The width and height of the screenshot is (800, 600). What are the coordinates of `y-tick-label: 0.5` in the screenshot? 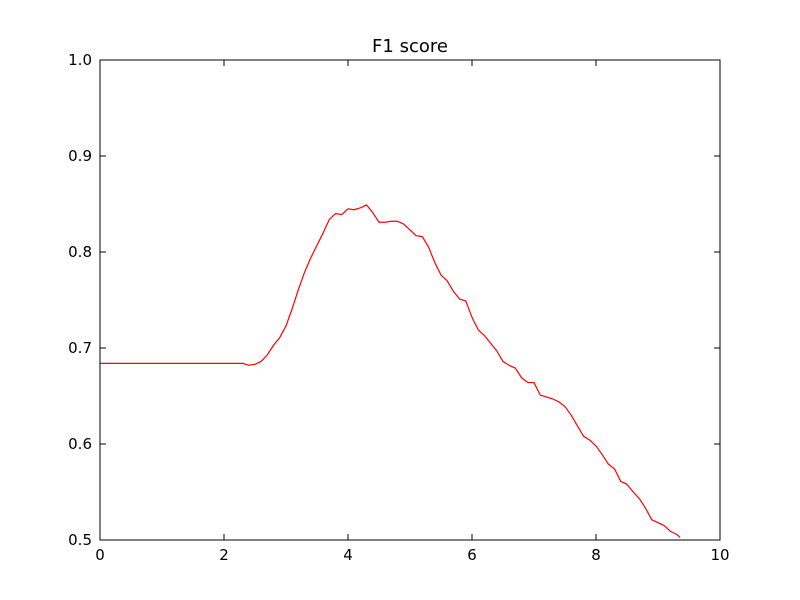 It's located at (80, 540).